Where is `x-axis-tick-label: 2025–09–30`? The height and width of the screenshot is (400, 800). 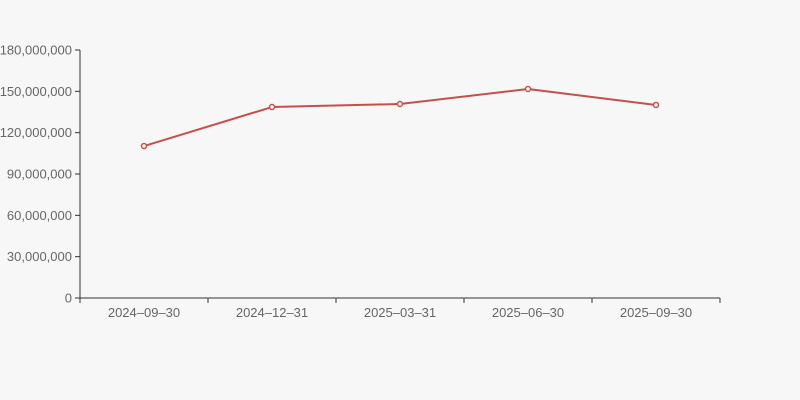
x-axis-tick-label: 2025–09–30 is located at coordinates (656, 312).